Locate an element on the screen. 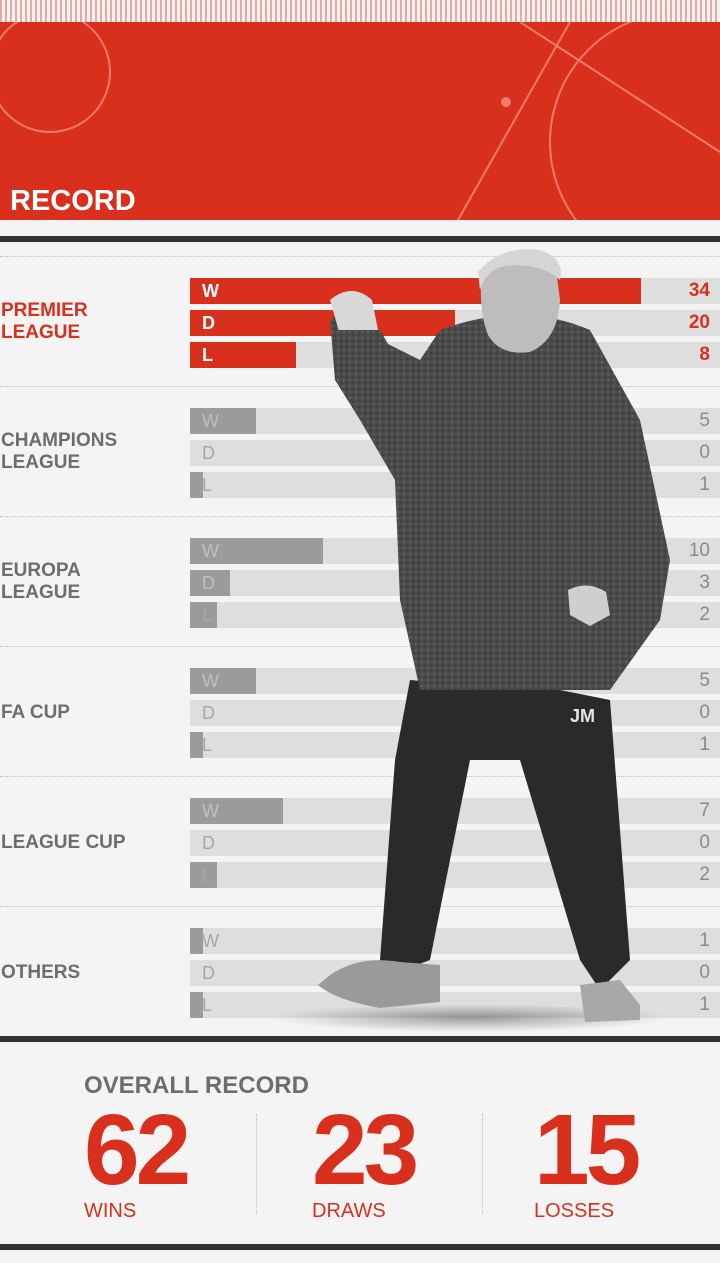 Image resolution: width=720 pixels, height=1263 pixels. wins-value: 62 is located at coordinates (137, 1150).